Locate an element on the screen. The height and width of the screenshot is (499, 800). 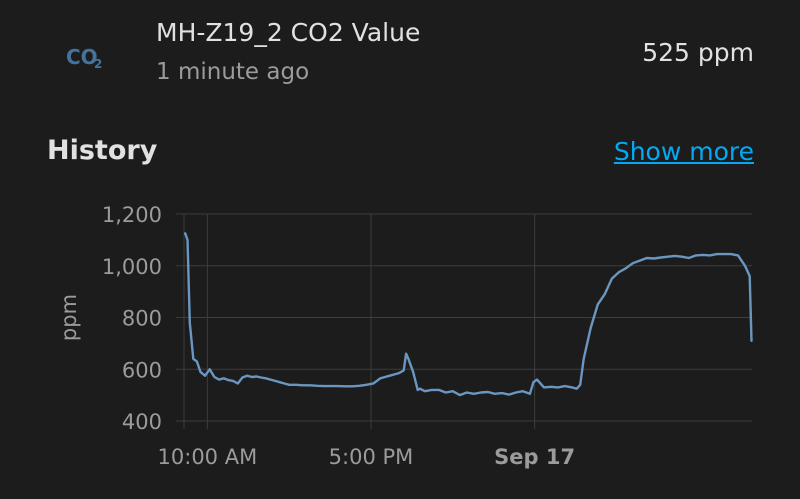
last-changed-time: 1 minute ago is located at coordinates (233, 72).